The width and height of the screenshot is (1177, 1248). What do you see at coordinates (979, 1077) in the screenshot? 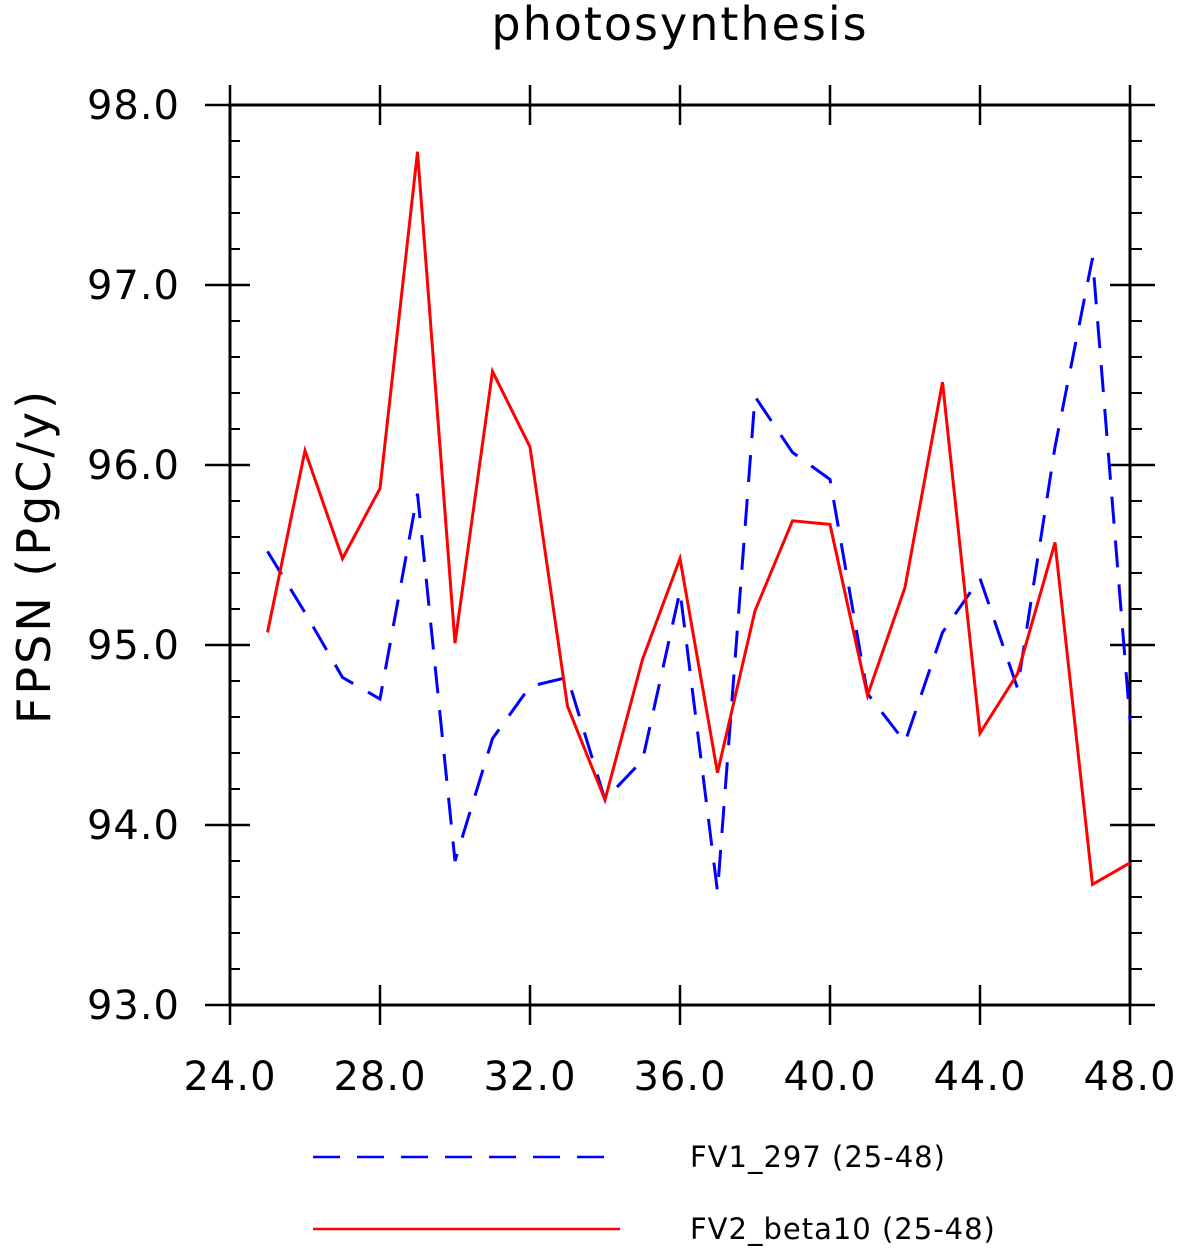
I see `x-tick-label: 44.0` at bounding box center [979, 1077].